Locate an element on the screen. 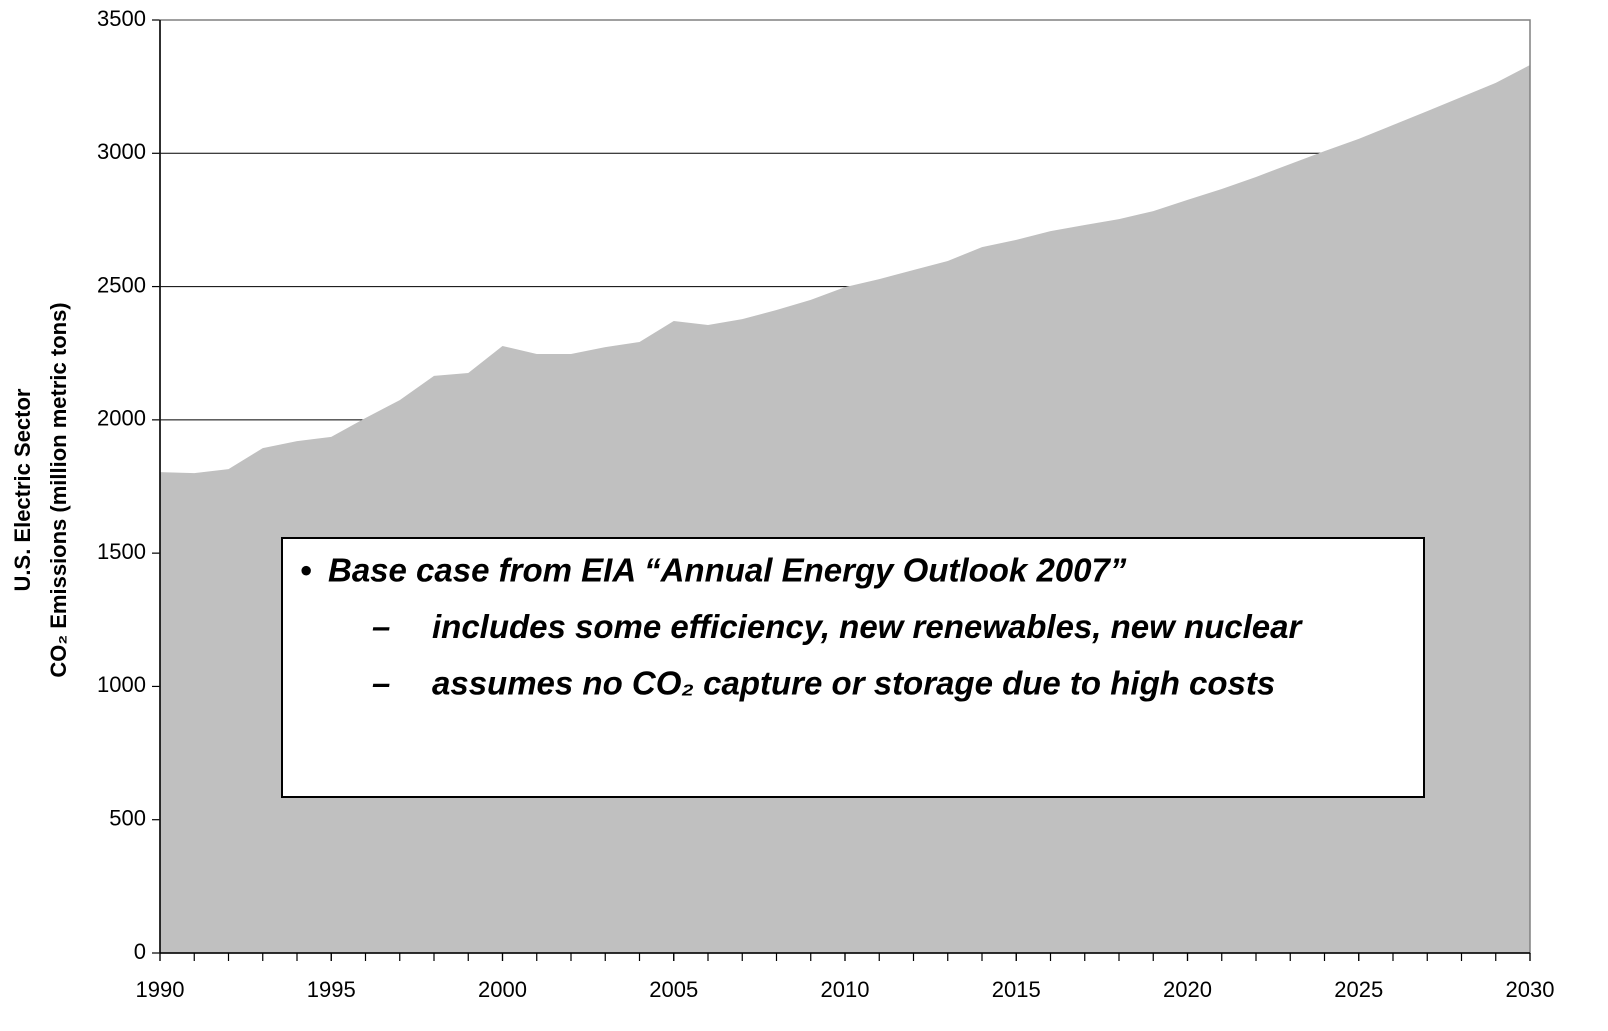 Image resolution: width=1608 pixels, height=1031 pixels. y-axis-label: CO₂ Emissions (million metric tons) is located at coordinates (58, 489).